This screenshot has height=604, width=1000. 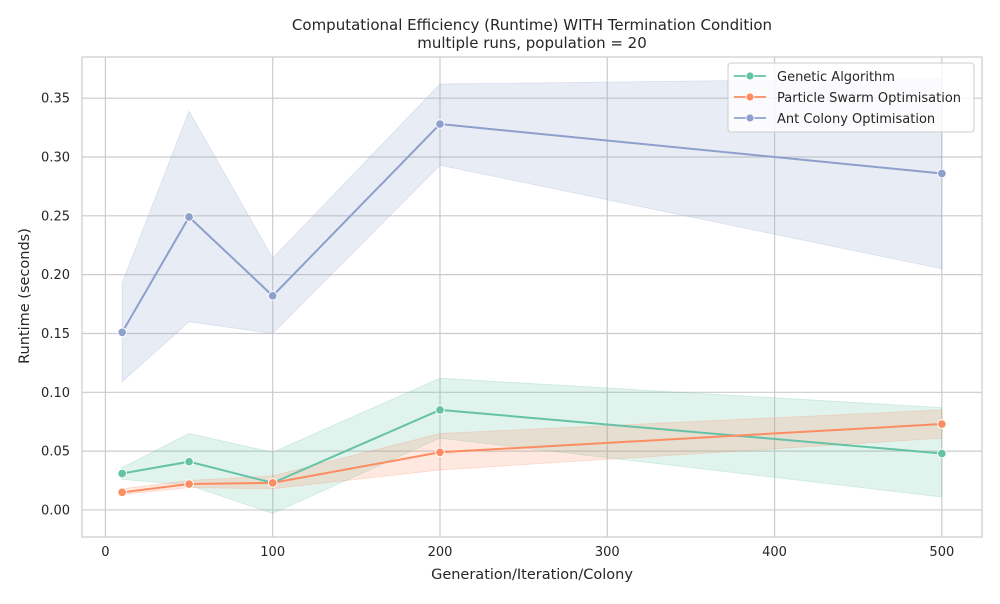 What do you see at coordinates (55, 334) in the screenshot?
I see `y-tick-label: 0.15` at bounding box center [55, 334].